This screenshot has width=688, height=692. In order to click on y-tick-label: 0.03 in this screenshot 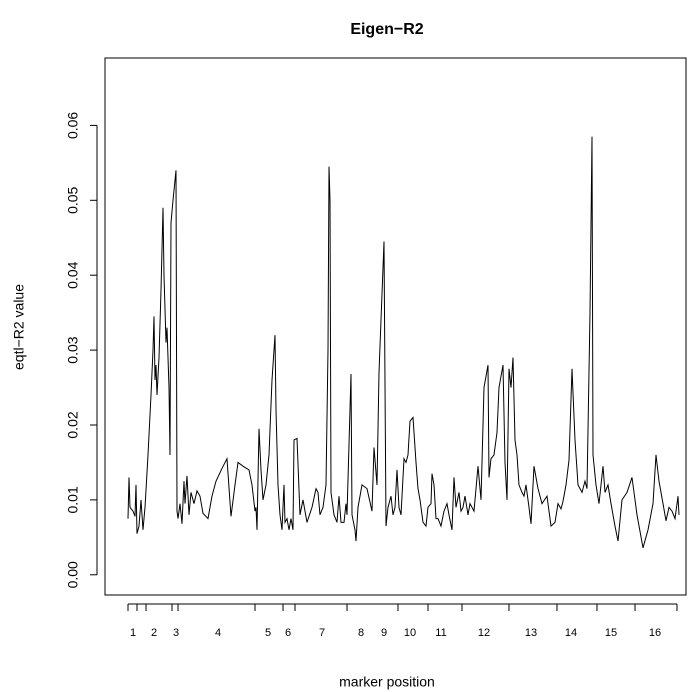, I will do `click(73, 349)`.